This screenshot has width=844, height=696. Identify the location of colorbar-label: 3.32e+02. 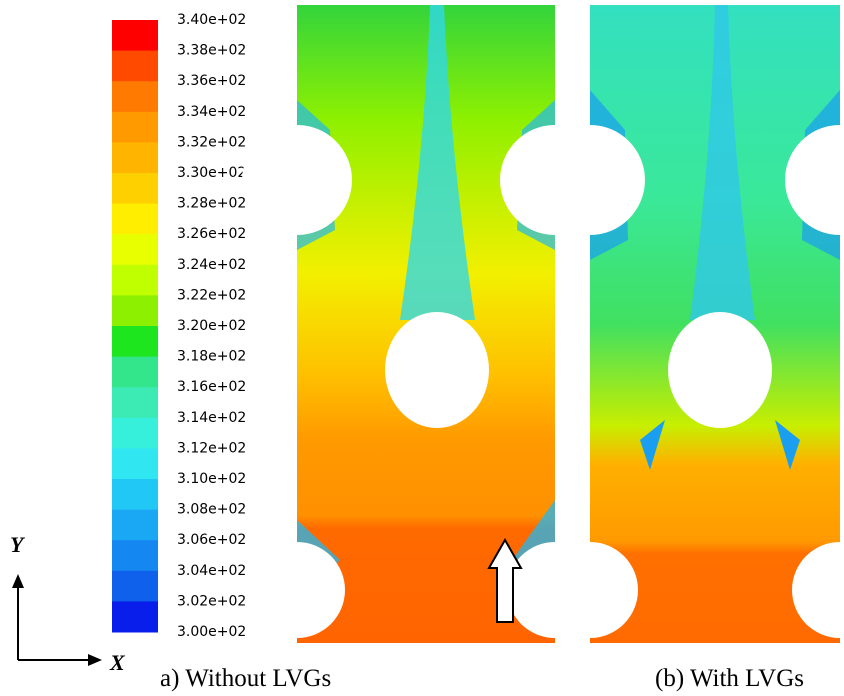
(211, 142).